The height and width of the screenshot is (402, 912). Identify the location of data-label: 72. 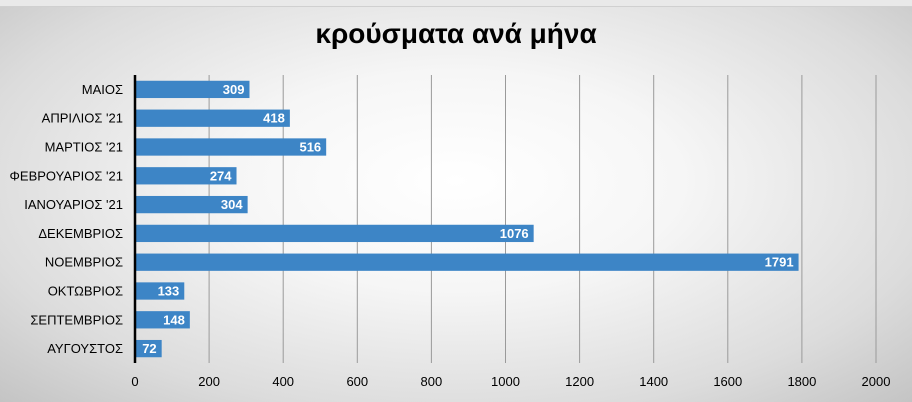
(149, 348).